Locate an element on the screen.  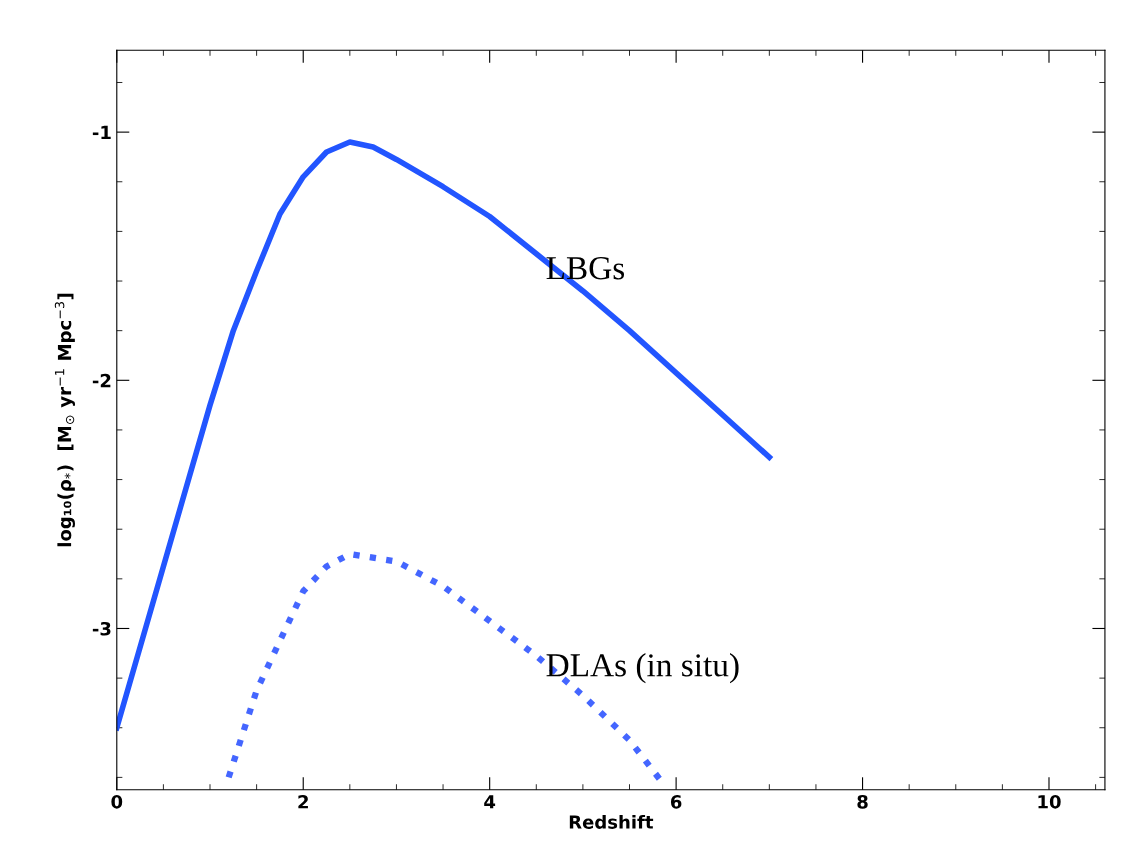
y-tick-label: -2 is located at coordinates (101, 380).